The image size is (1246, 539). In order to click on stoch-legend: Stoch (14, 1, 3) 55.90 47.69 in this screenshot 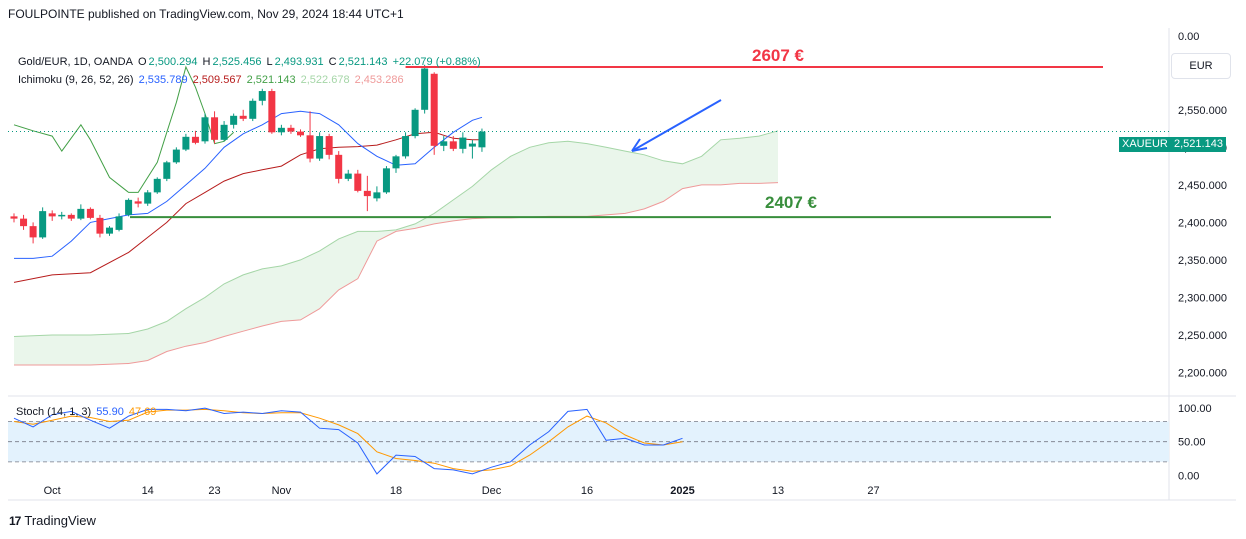, I will do `click(87, 412)`.